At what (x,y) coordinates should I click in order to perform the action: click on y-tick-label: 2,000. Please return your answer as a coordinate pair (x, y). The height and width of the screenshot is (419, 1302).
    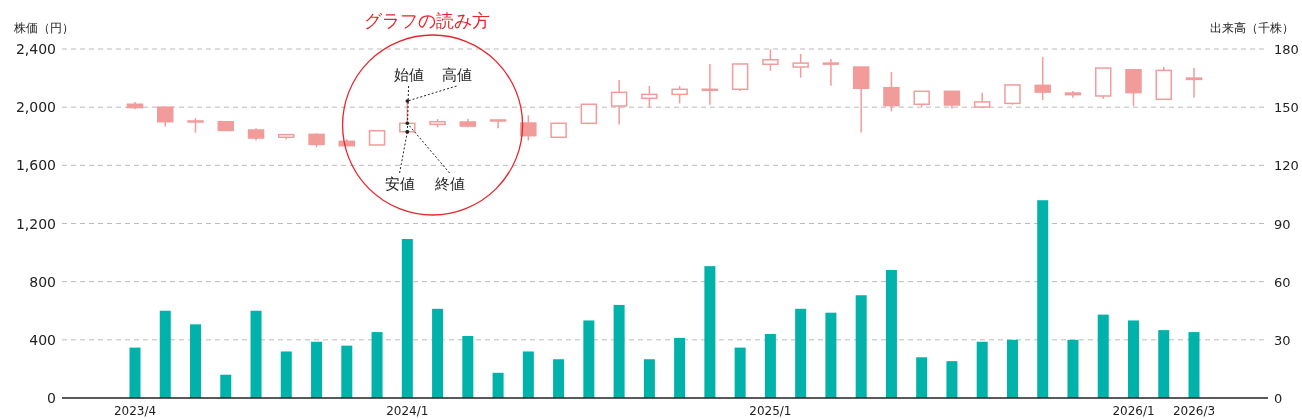
    Looking at the image, I should click on (35, 107).